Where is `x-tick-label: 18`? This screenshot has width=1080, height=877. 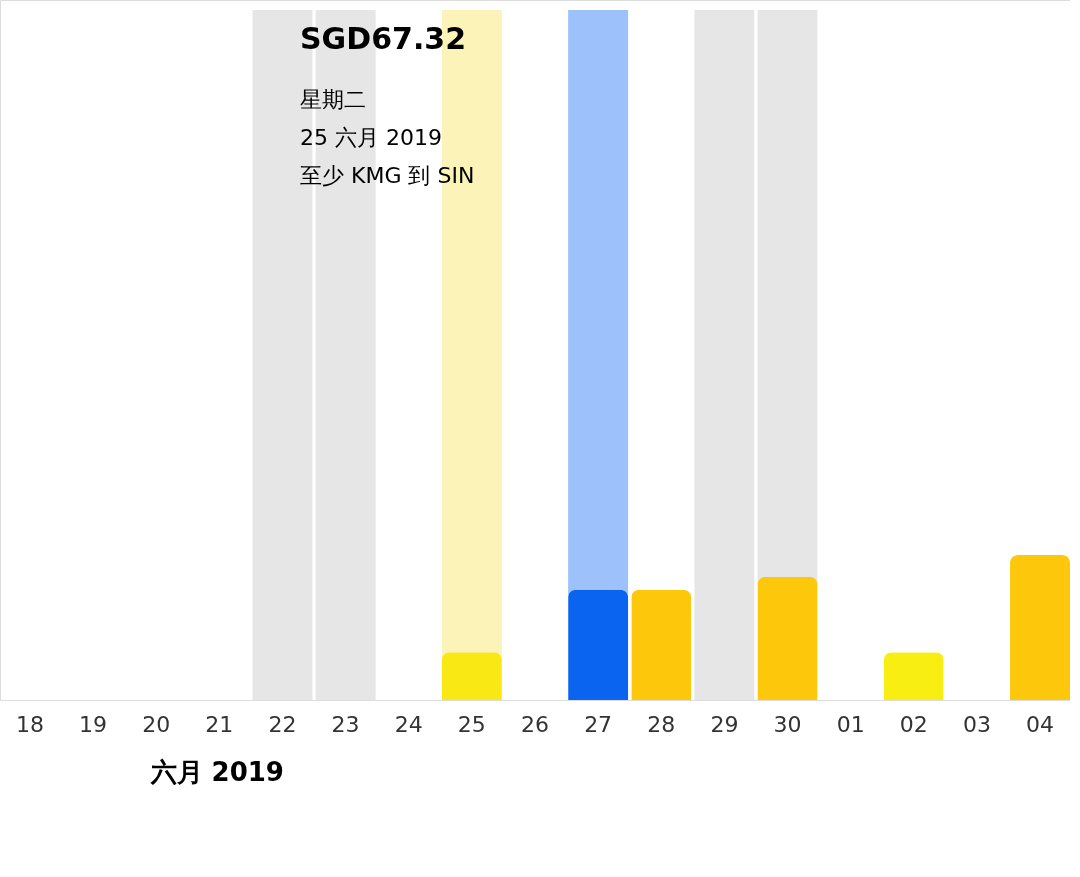
x-tick-label: 18 is located at coordinates (29, 724).